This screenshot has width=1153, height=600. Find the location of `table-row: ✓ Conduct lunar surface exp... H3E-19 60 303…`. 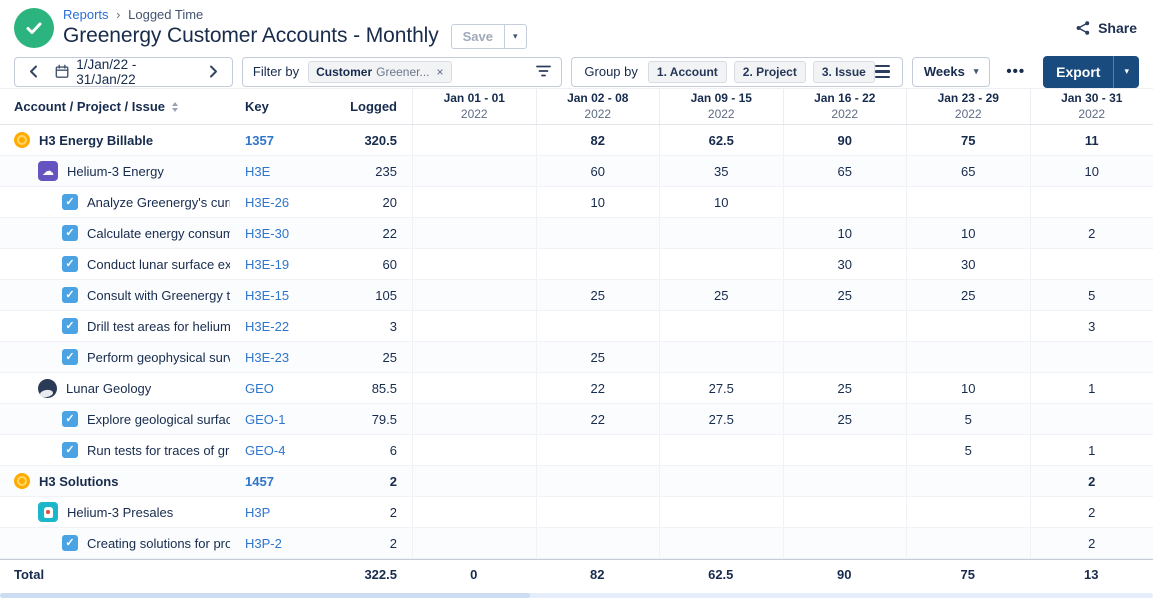

table-row: ✓ Conduct lunar surface exp... H3E-19 60 303… is located at coordinates (576, 264).